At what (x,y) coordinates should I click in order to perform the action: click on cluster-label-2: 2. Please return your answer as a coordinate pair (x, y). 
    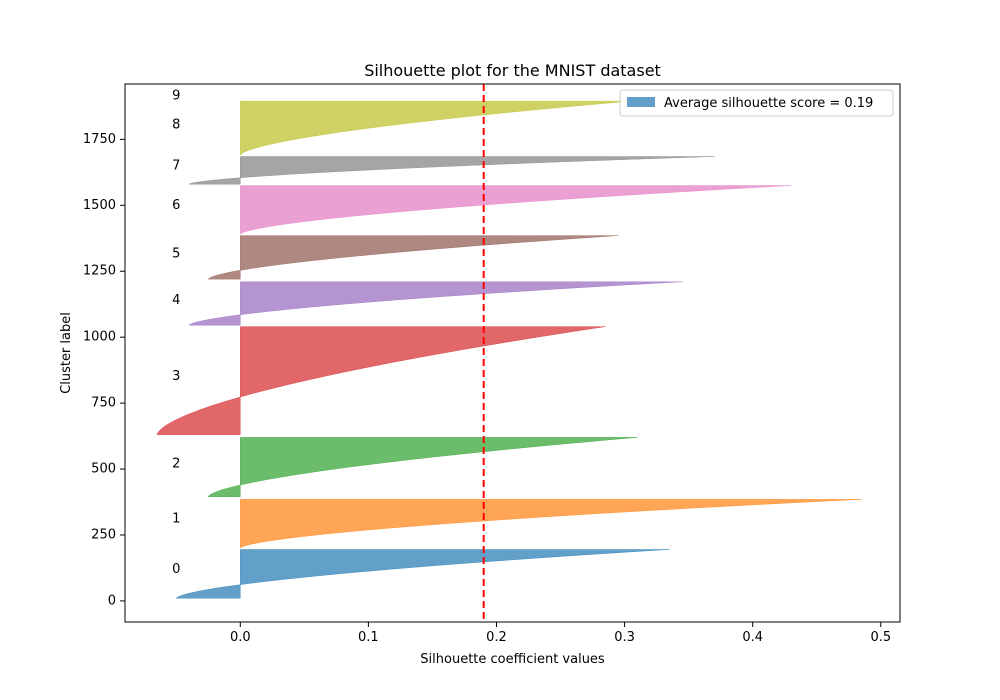
    Looking at the image, I should click on (176, 463).